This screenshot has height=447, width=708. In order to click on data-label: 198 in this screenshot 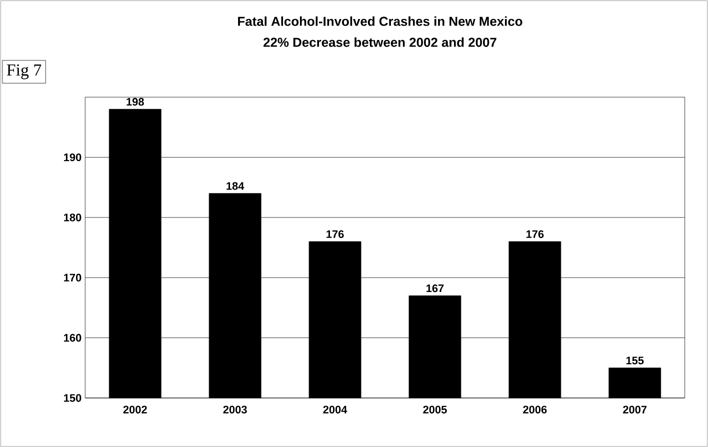, I will do `click(135, 102)`.